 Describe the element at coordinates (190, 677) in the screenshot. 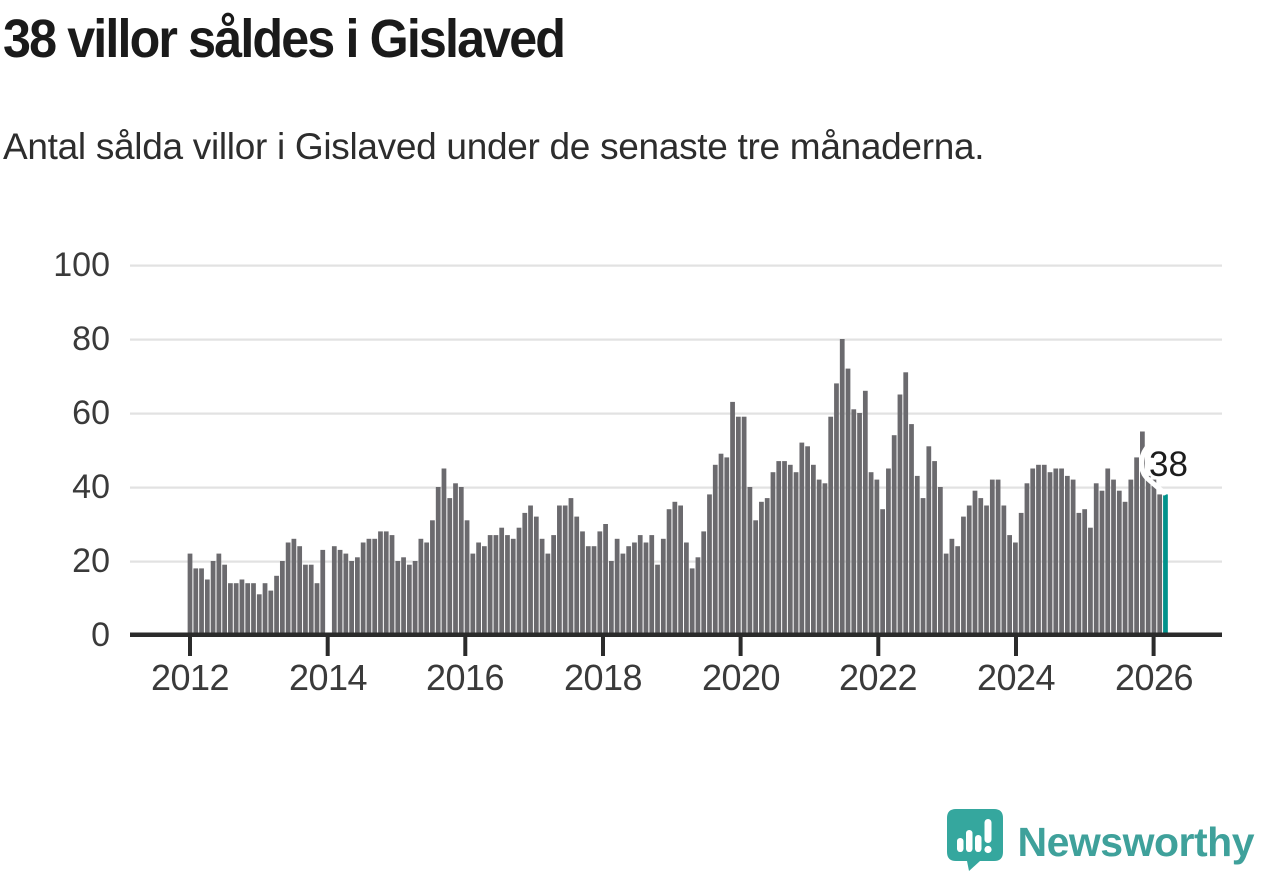

I see `x-tick-label-2012: 2012` at that location.